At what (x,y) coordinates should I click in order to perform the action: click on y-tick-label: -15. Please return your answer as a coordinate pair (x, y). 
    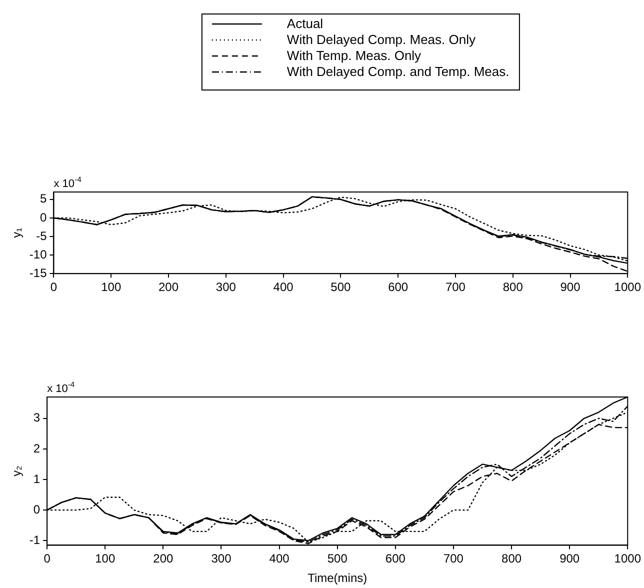
    Looking at the image, I should click on (38, 273).